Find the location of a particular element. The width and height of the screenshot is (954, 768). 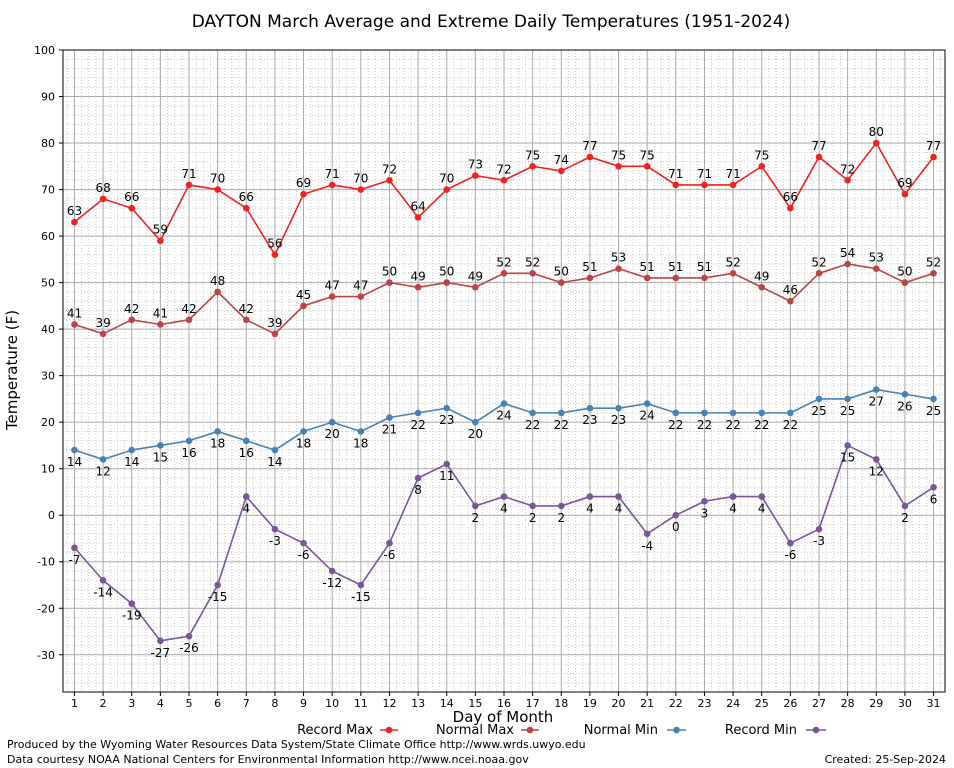

legend-item: Record Max is located at coordinates (347, 730).